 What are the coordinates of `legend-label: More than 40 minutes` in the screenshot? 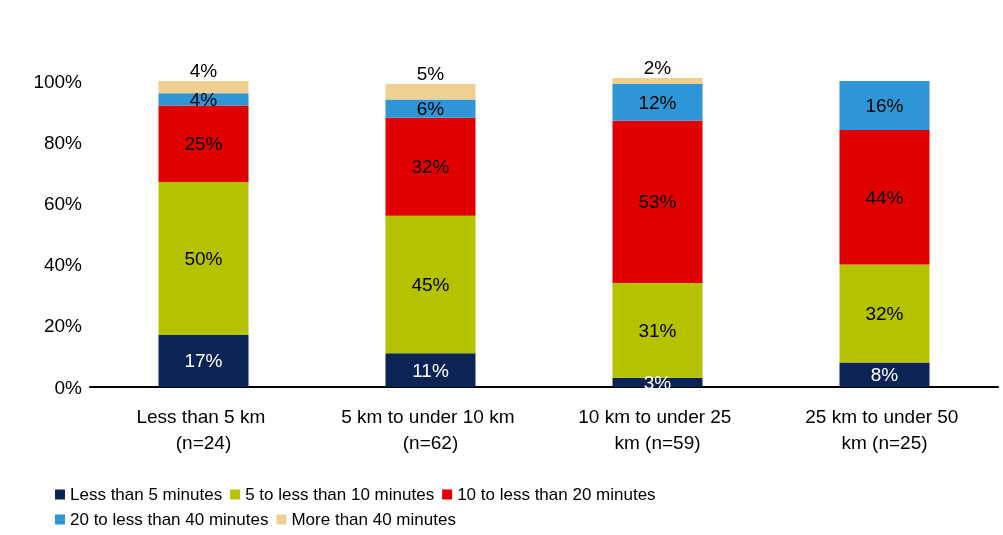 It's located at (373, 519).